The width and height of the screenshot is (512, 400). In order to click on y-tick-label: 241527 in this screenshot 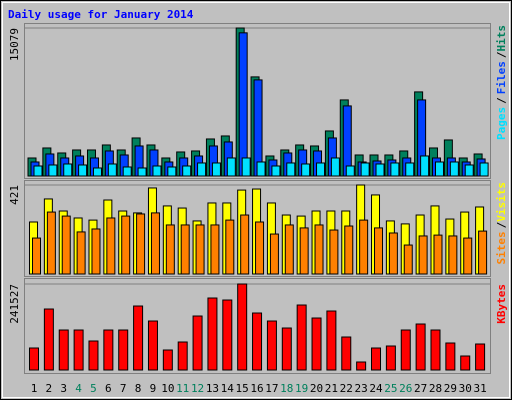, I will do `click(14, 304)`.